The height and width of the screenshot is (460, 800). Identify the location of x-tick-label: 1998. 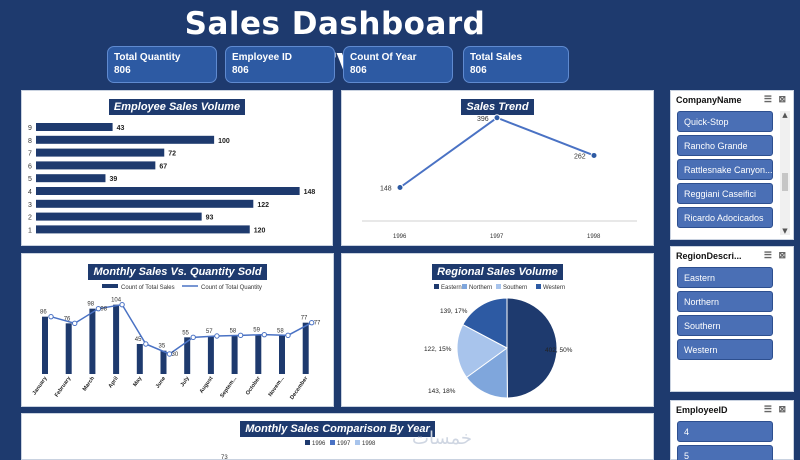
(594, 237).